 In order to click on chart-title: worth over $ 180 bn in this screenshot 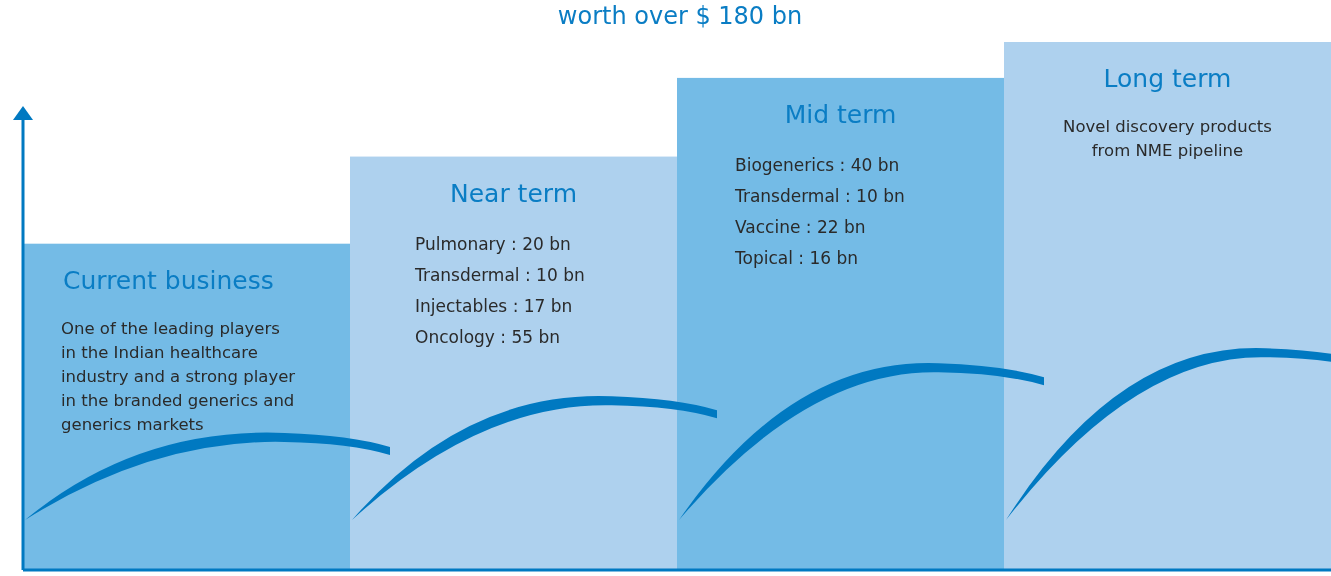, I will do `click(680, 16)`.